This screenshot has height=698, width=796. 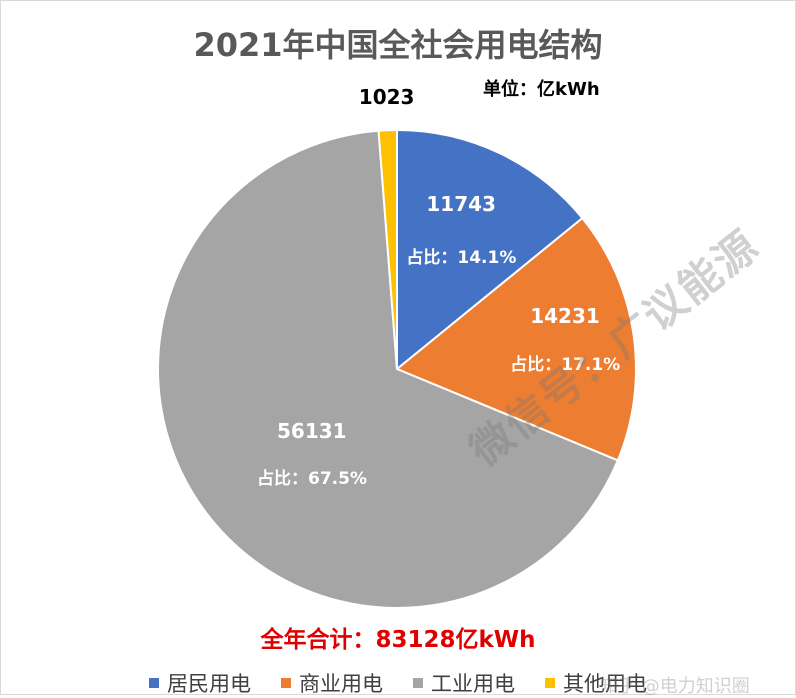 I want to click on chart-title: 2021年中国全社会用电结构, so click(x=398, y=45).